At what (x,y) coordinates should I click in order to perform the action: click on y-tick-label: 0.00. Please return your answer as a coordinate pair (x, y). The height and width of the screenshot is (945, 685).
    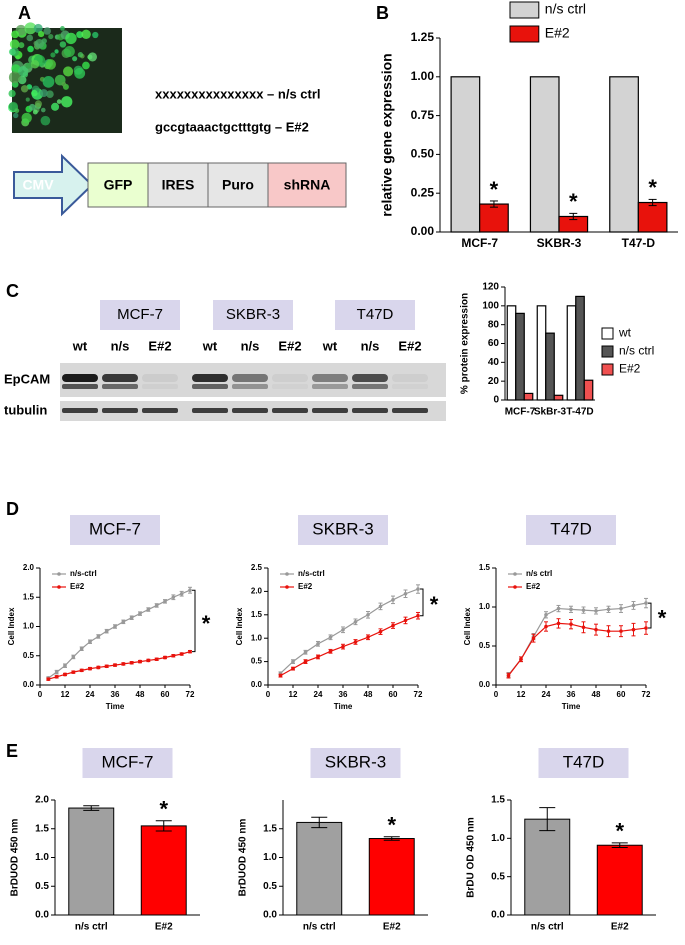
    Looking at the image, I should click on (423, 231).